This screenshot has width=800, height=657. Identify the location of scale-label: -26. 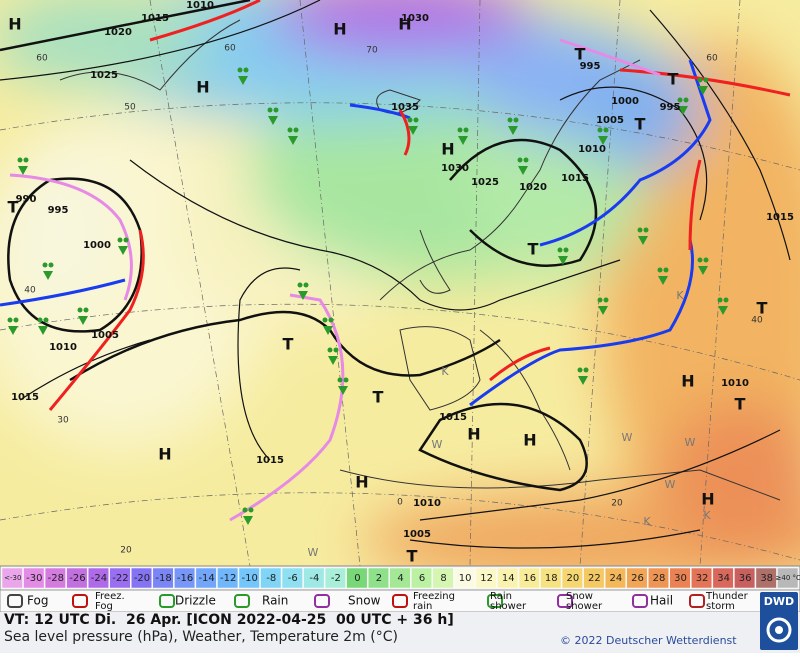
(77, 578).